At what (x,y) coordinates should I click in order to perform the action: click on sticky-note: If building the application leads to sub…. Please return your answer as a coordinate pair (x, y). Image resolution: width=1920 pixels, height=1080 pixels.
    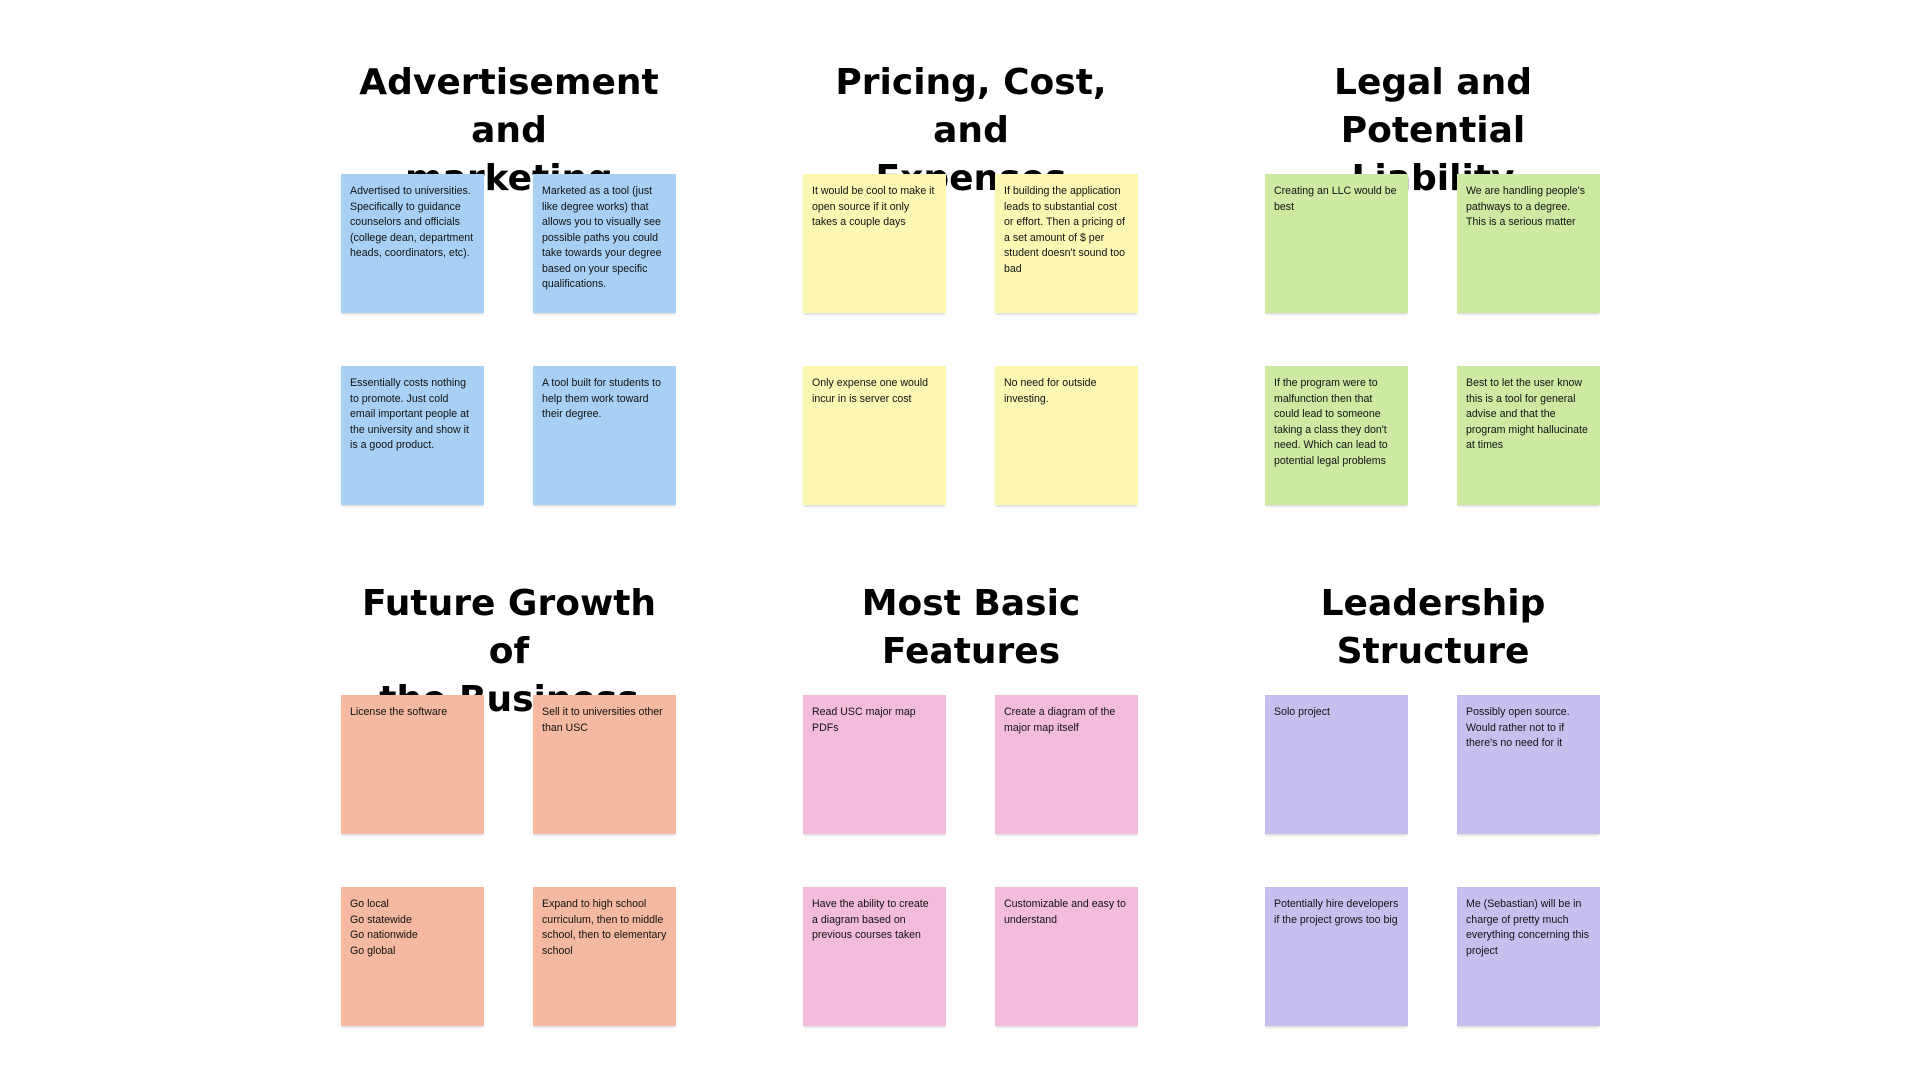
    Looking at the image, I should click on (1066, 243).